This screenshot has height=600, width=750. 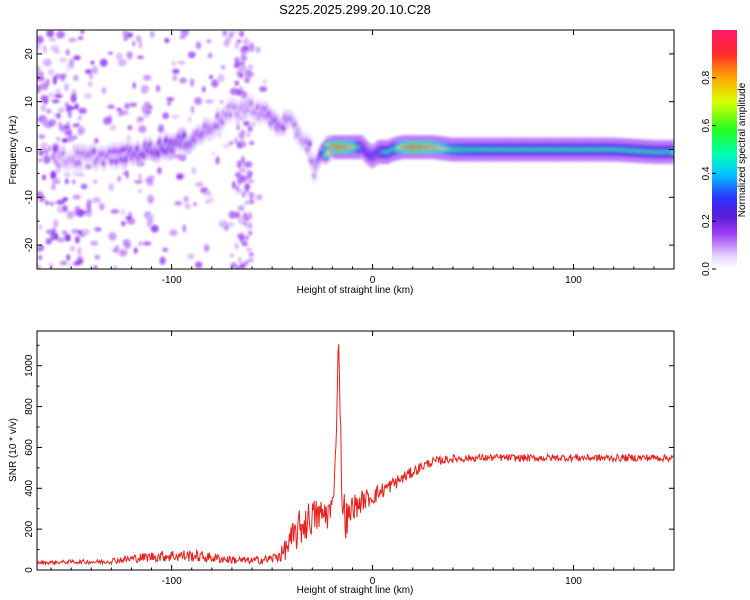 What do you see at coordinates (355, 9) in the screenshot?
I see `figure-title: S225.2025.299.20.10.C28` at bounding box center [355, 9].